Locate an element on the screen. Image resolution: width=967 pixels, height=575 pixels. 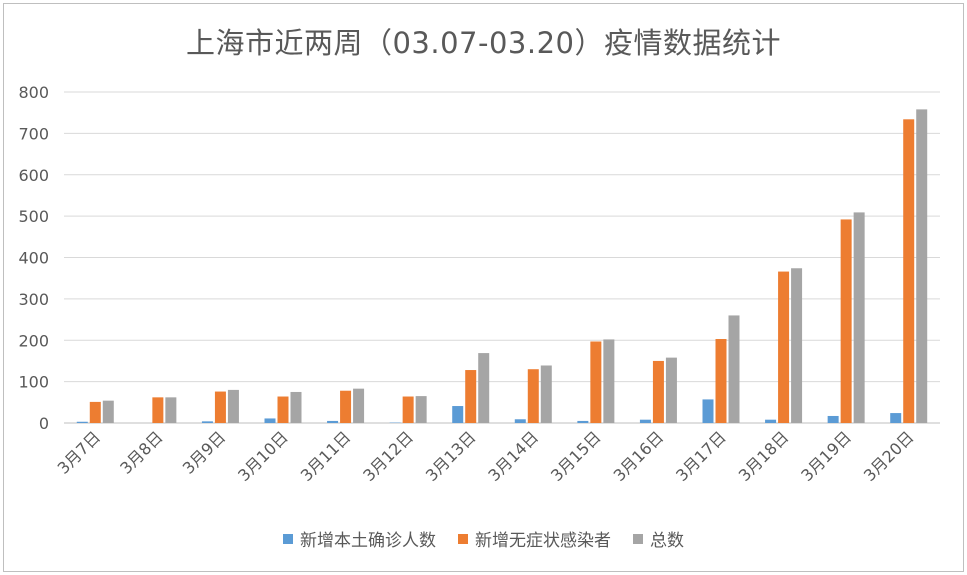
x-tick-label: 3月13日 is located at coordinates (451, 456).